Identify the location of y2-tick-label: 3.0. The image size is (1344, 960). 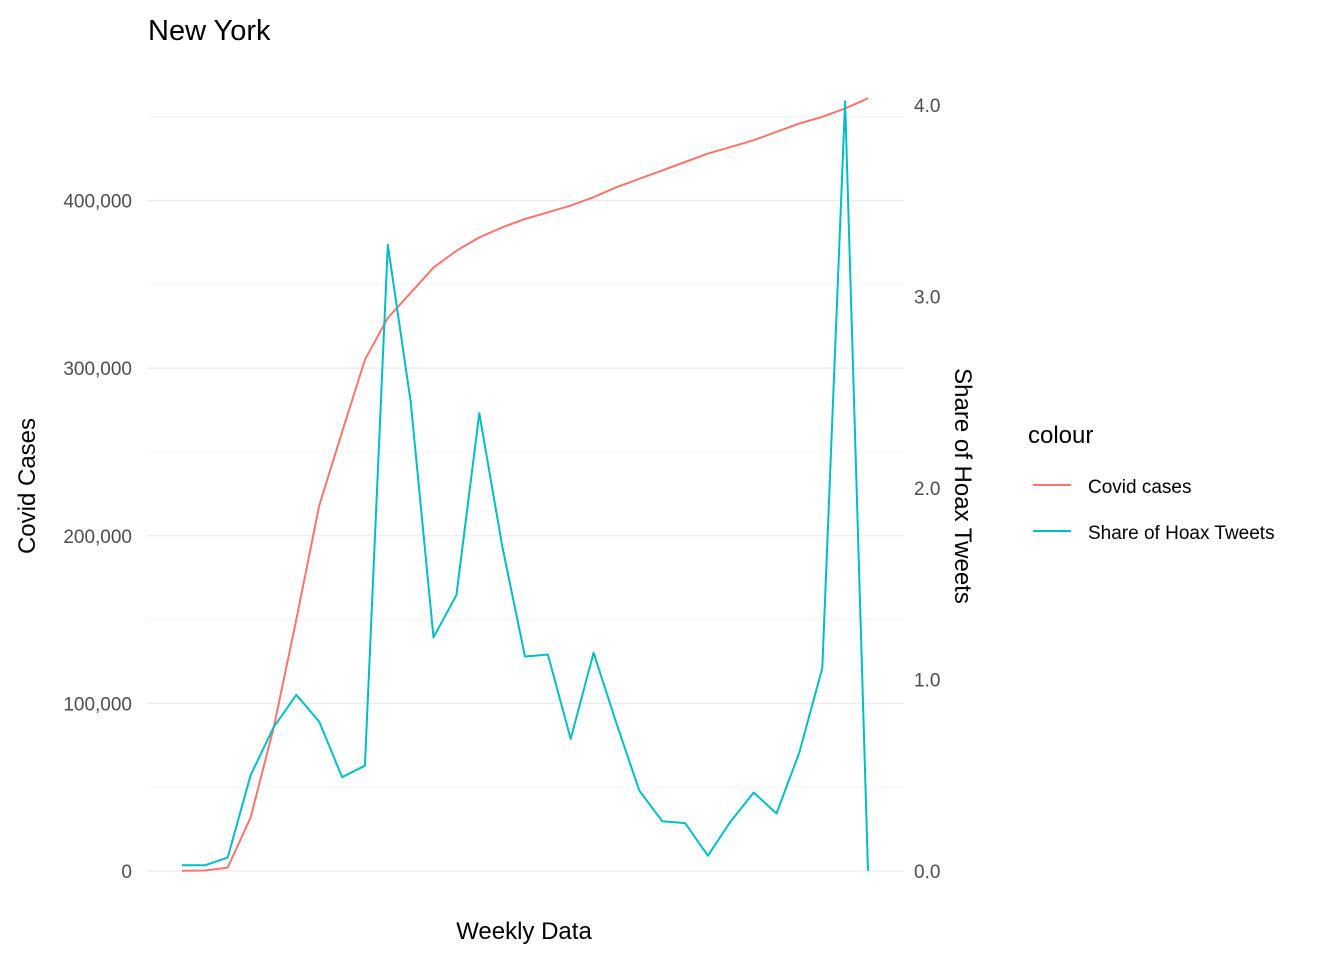
(927, 298).